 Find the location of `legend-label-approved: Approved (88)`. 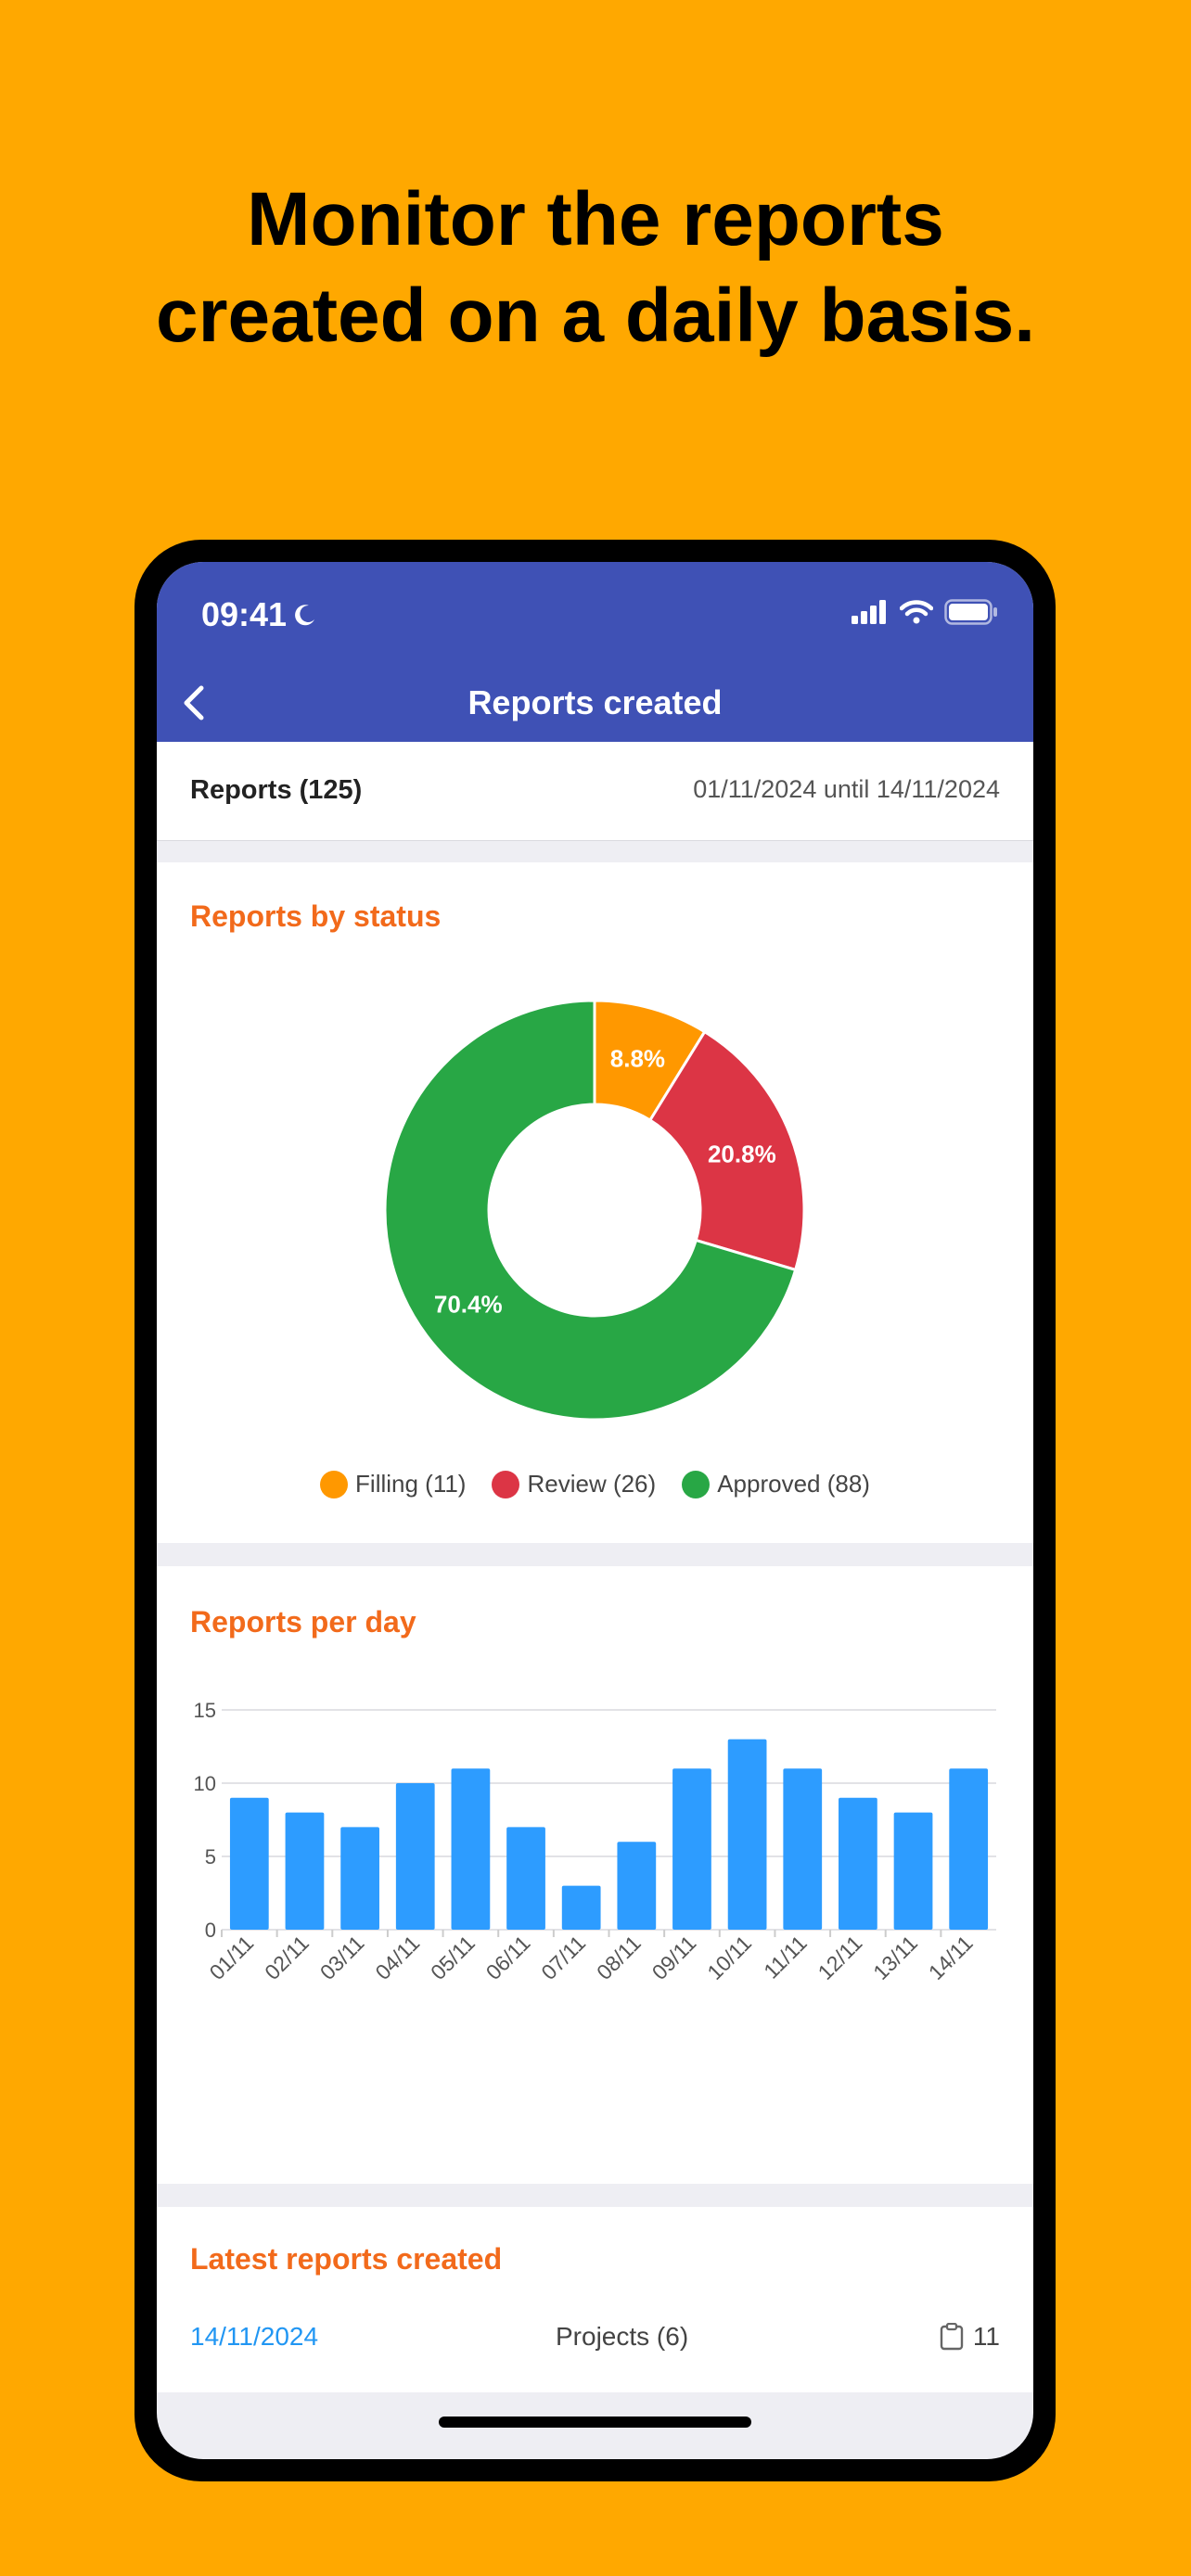

legend-label-approved: Approved (88) is located at coordinates (793, 1484).